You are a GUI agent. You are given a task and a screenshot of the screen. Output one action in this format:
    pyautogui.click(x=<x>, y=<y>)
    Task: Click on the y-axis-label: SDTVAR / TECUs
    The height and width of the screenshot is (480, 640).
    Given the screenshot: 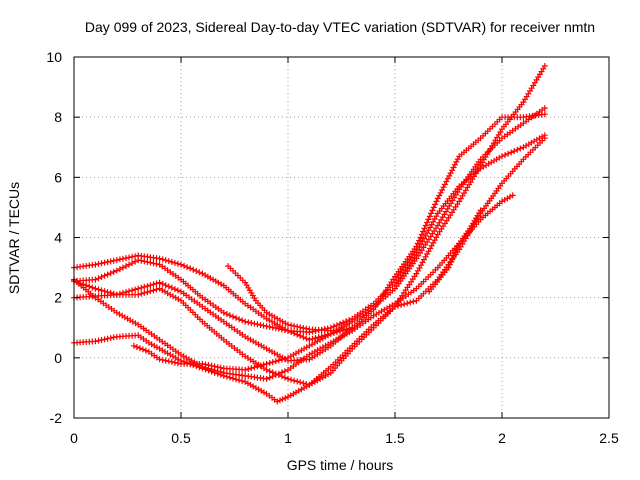 What is the action you would take?
    pyautogui.click(x=14, y=238)
    